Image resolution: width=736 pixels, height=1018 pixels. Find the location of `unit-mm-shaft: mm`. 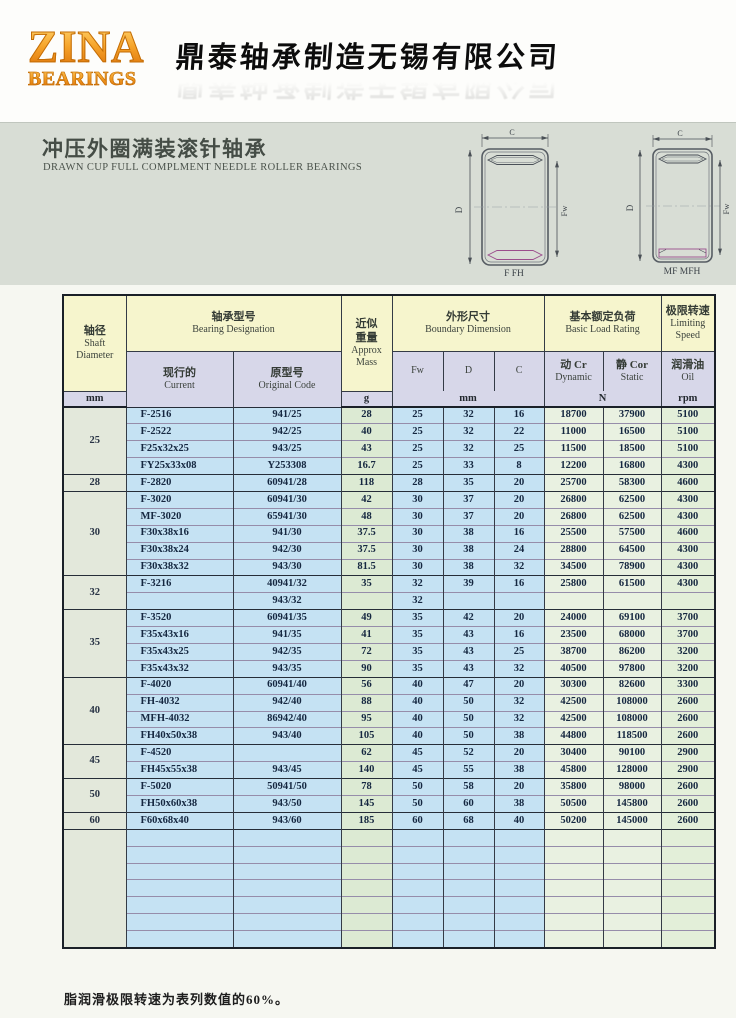

unit-mm-shaft: mm is located at coordinates (94, 399).